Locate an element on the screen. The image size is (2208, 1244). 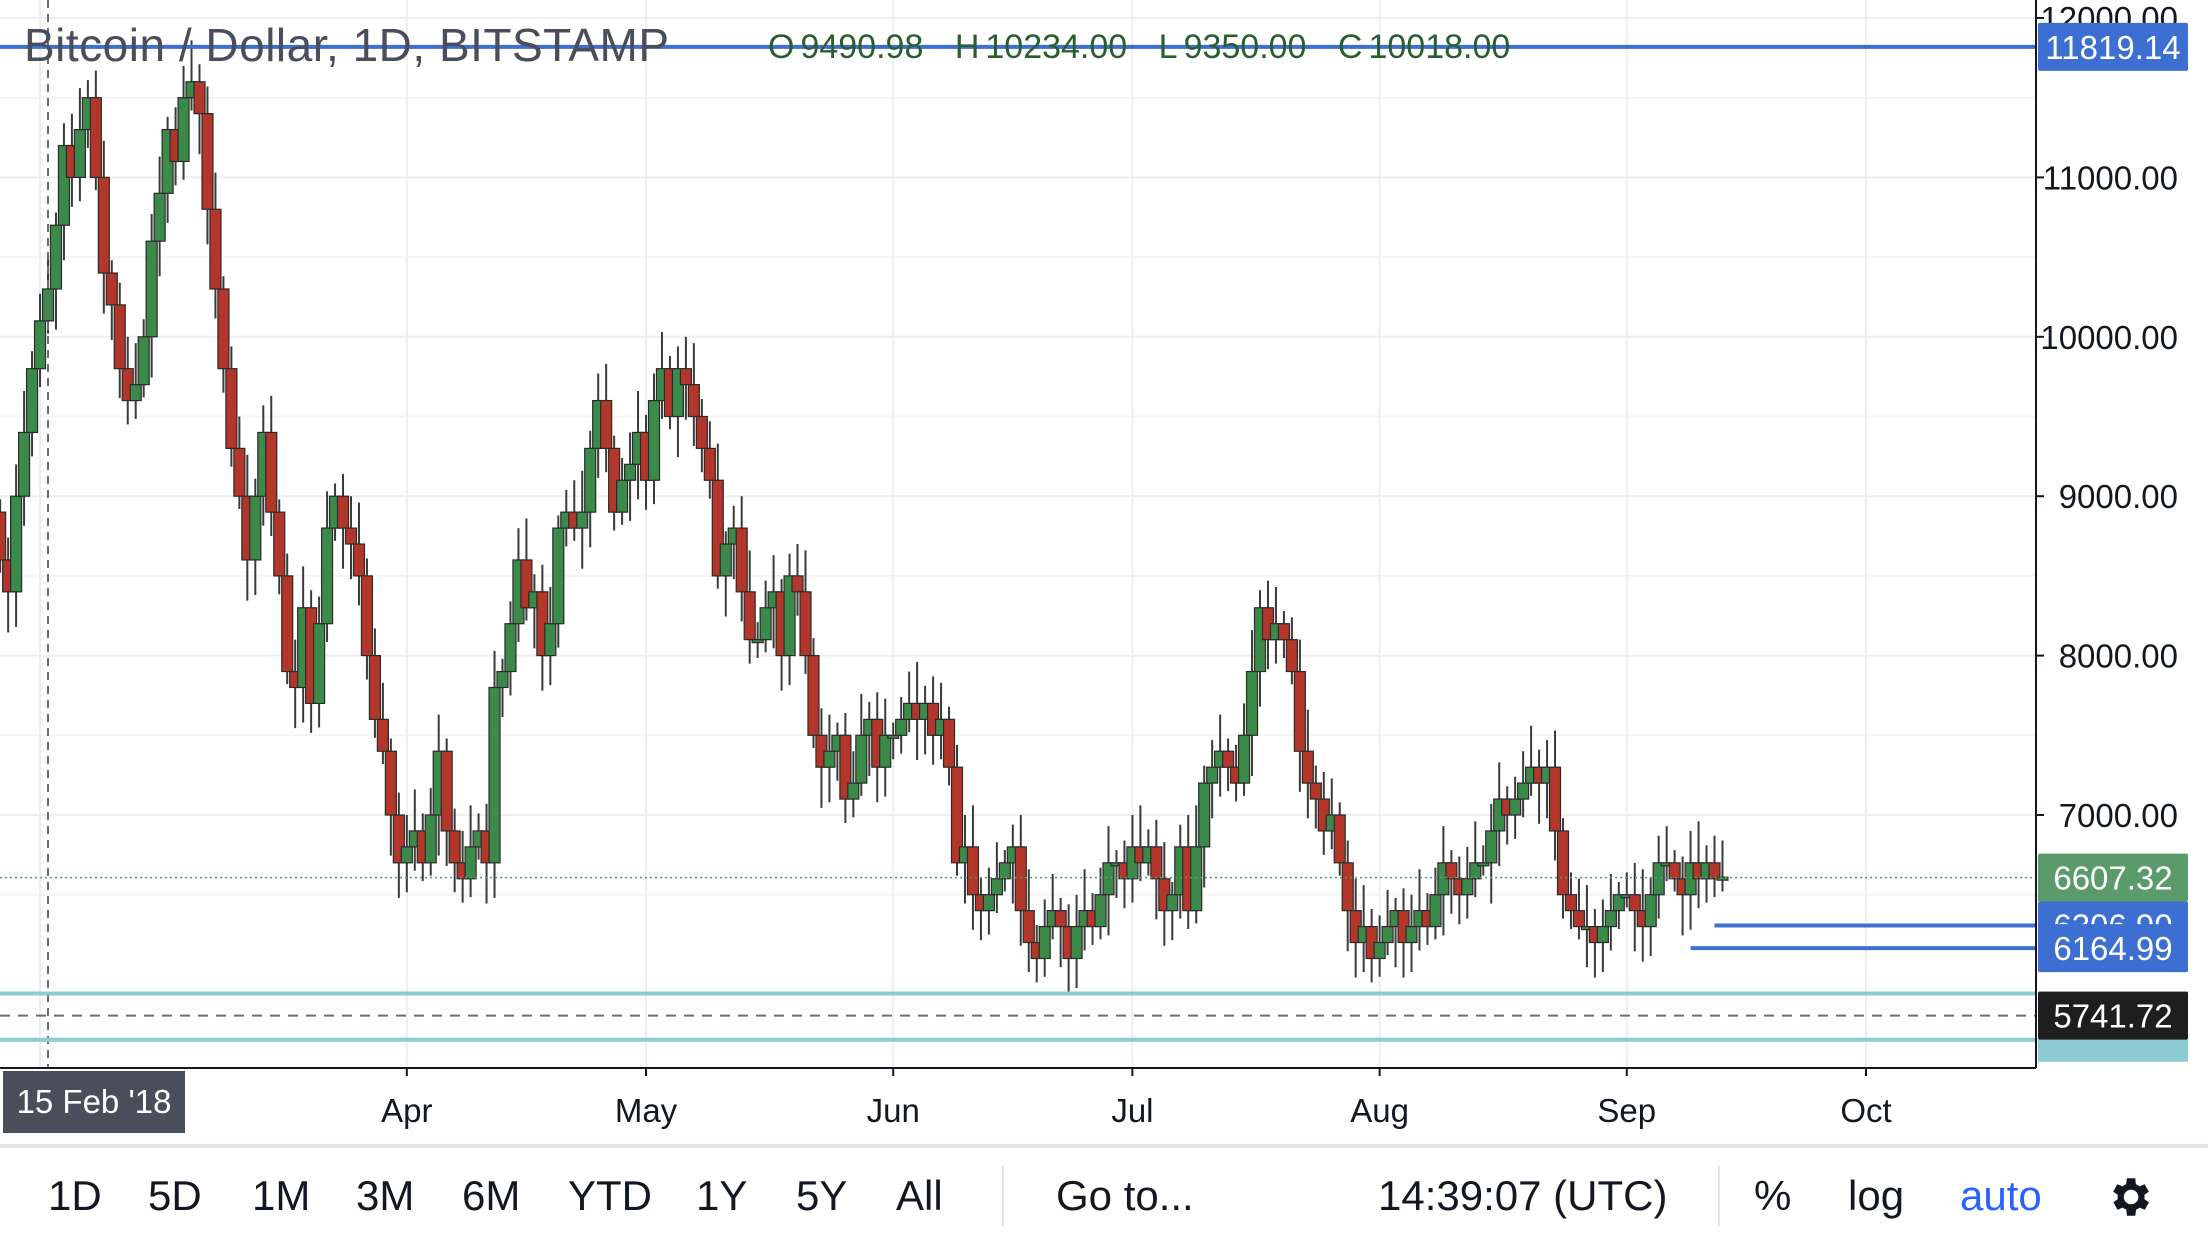
x-tick-label: Jul is located at coordinates (1132, 1110).